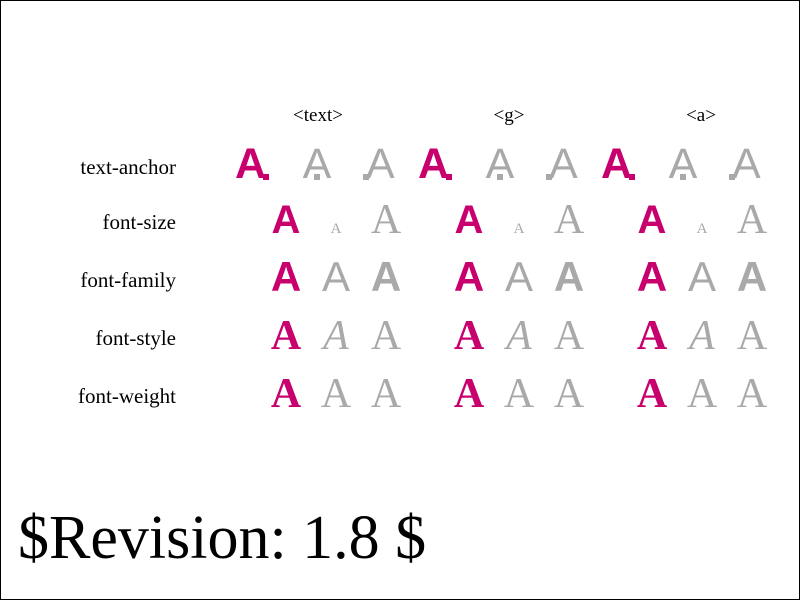 This screenshot has height=600, width=800. What do you see at coordinates (127, 396) in the screenshot?
I see `row-label-font-weight: font-weight` at bounding box center [127, 396].